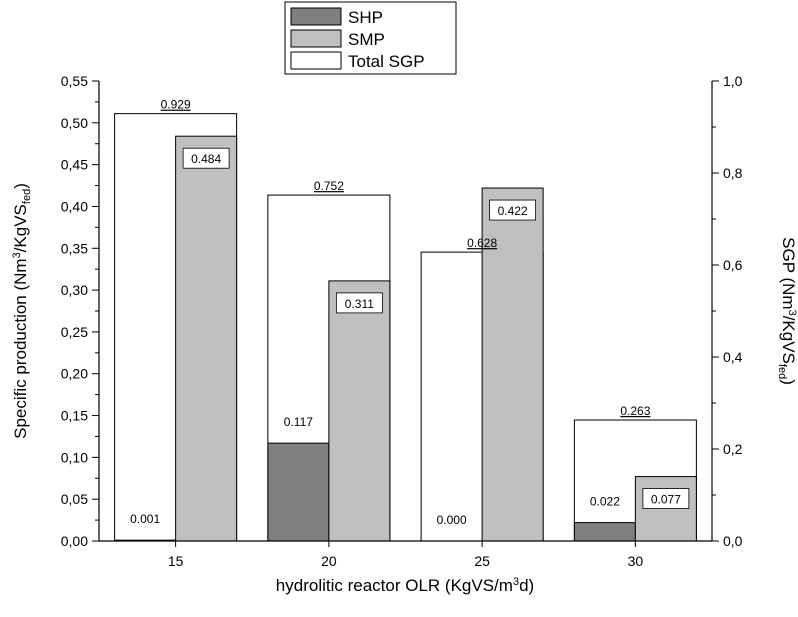 The image size is (798, 617). I want to click on left-tick-label: 0,40, so click(74, 206).